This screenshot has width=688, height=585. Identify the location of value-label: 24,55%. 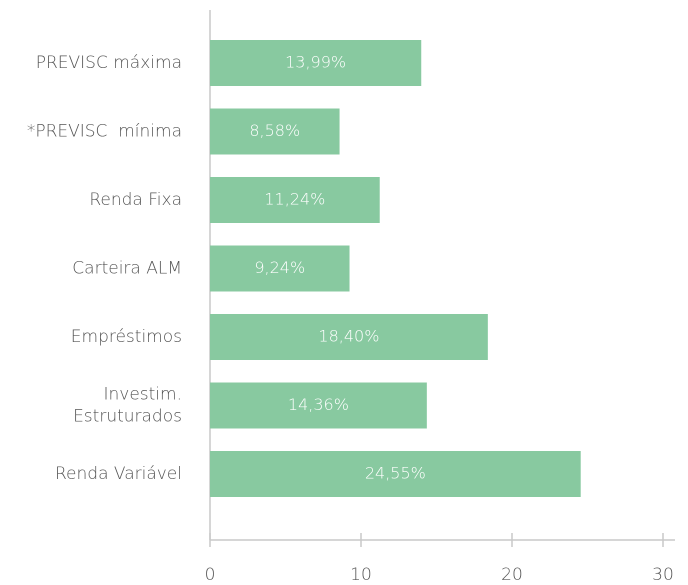
(395, 473).